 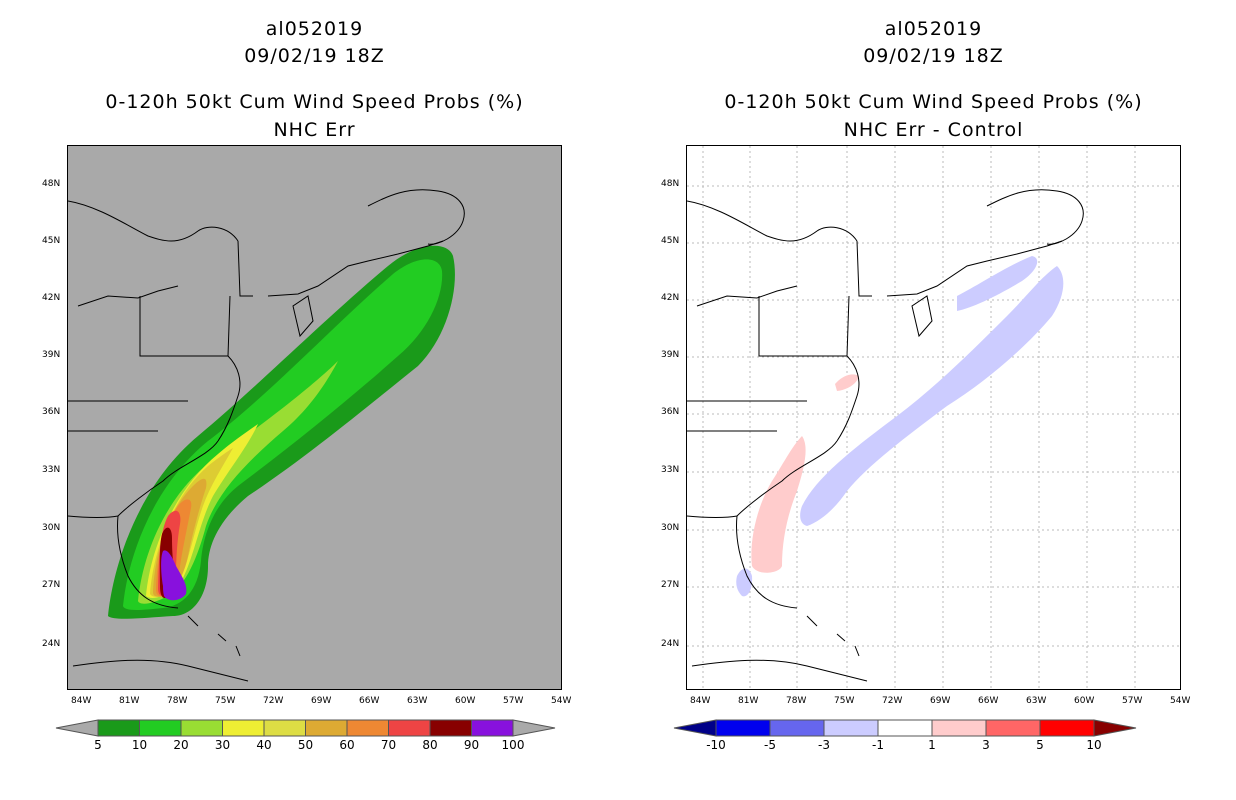 I want to click on left-storm-id: al052019, so click(x=314, y=29).